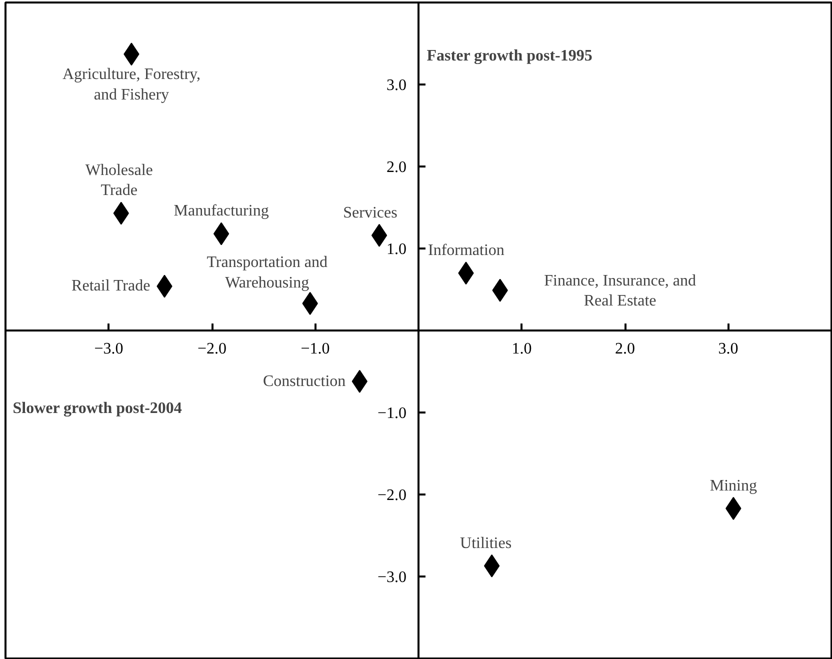 This screenshot has width=832, height=659. I want to click on y-tick-label: −3.0, so click(392, 577).